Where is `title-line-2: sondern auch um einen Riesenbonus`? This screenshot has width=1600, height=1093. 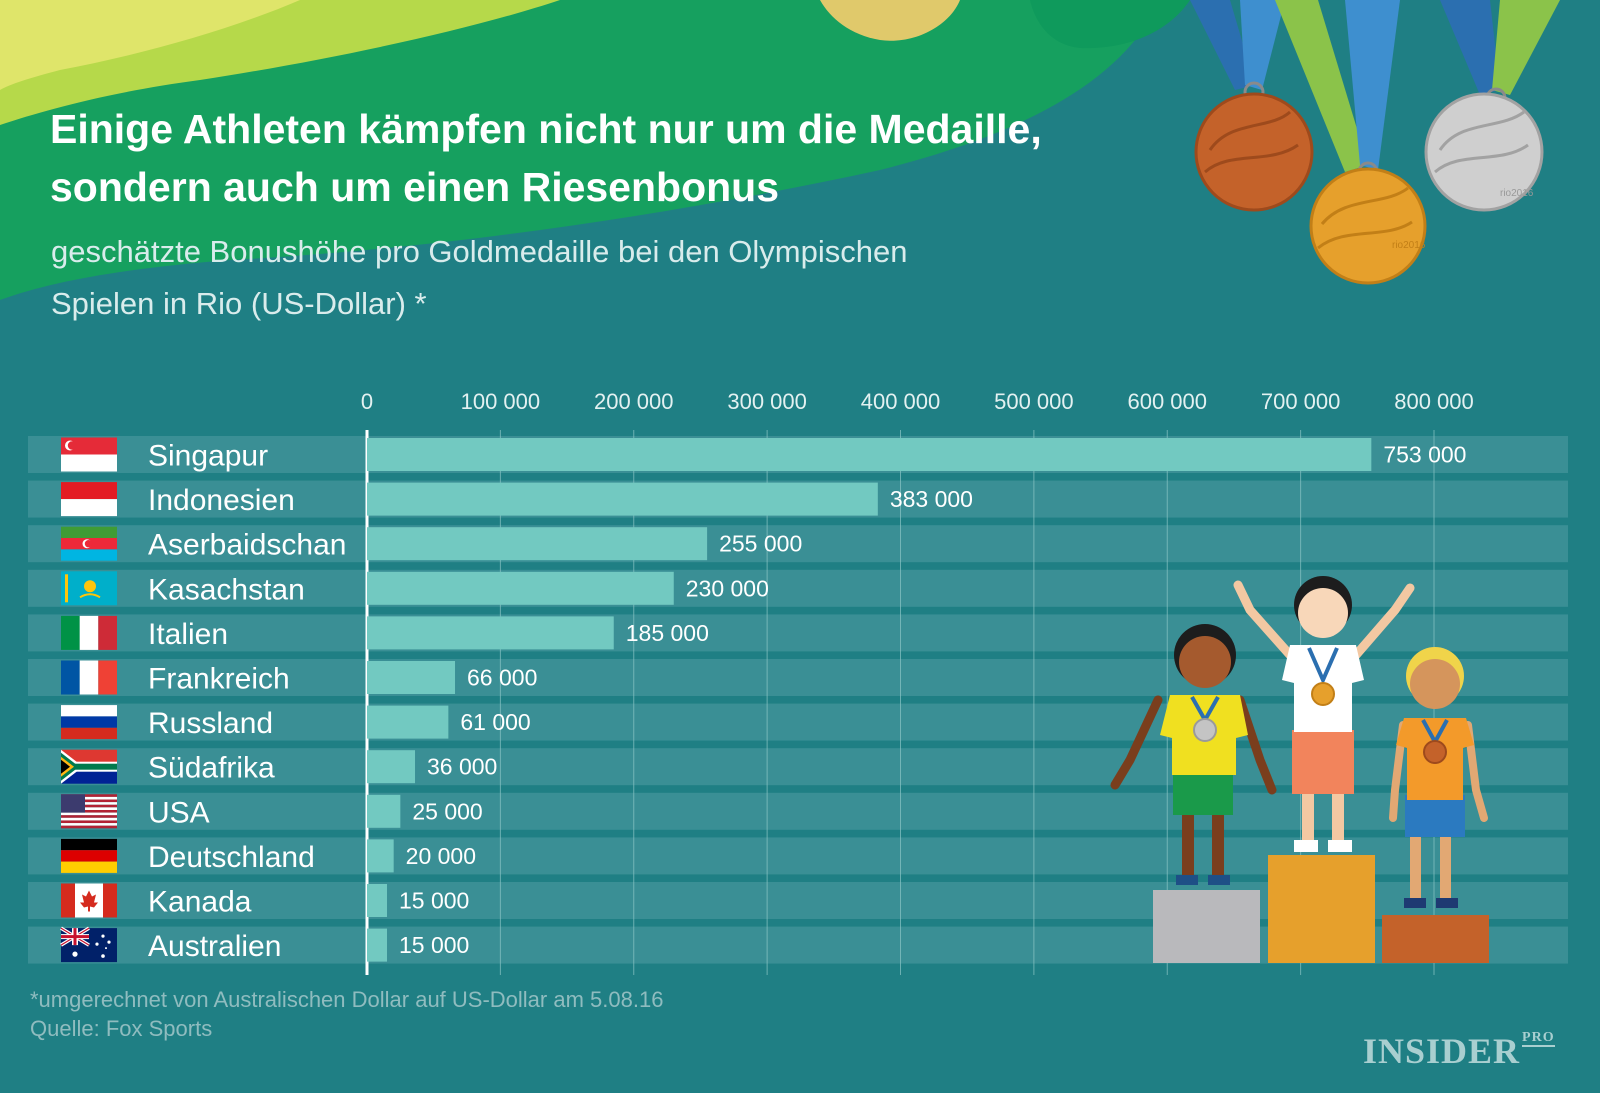
title-line-2: sondern auch um einen Riesenbonus is located at coordinates (415, 187).